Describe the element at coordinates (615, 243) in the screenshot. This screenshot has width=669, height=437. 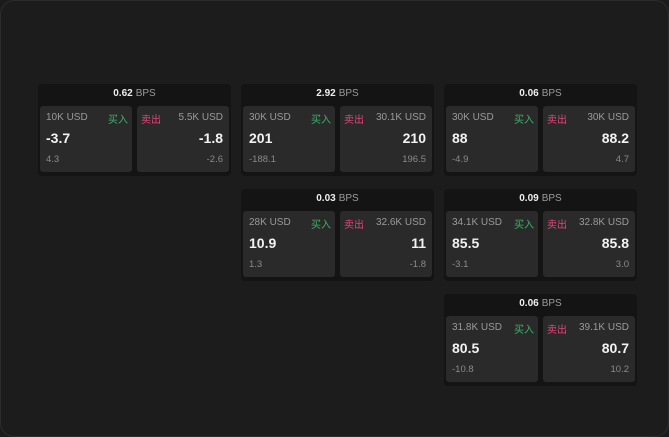
I see `sell-price: 85.8` at that location.